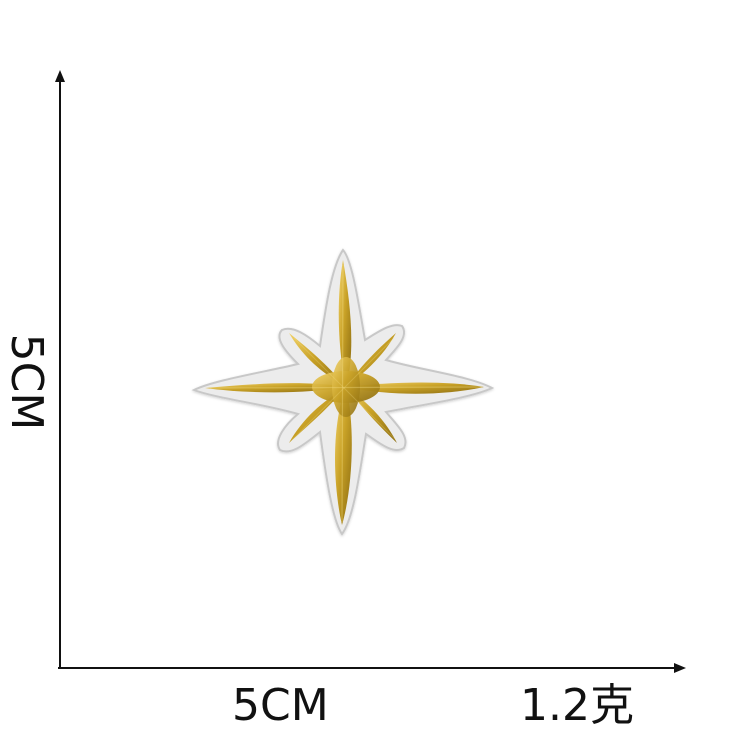 The width and height of the screenshot is (750, 750). What do you see at coordinates (26, 382) in the screenshot?
I see `height-label: 5CM` at bounding box center [26, 382].